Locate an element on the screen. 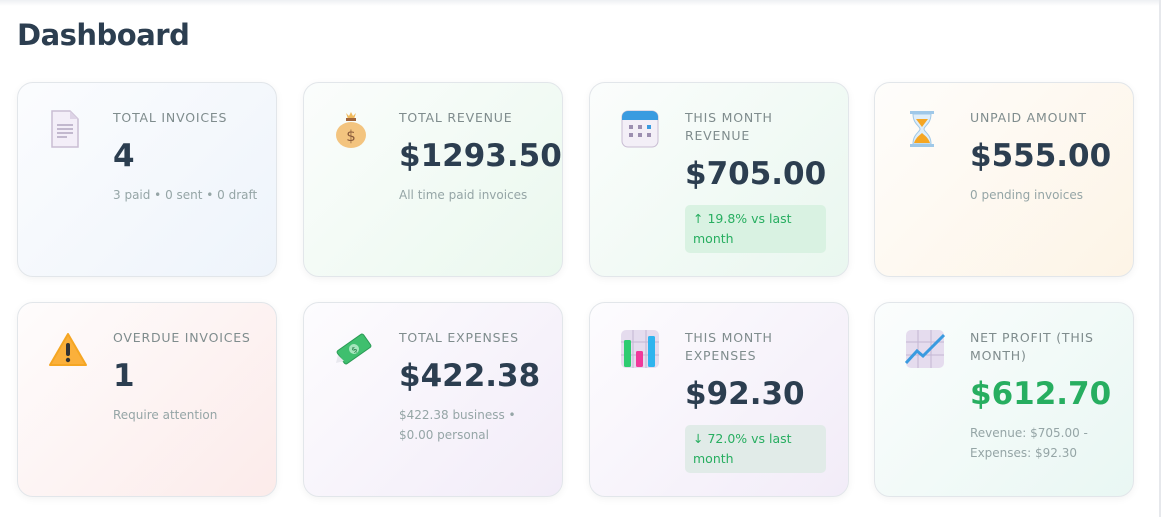  card-value: $92.30 is located at coordinates (745, 394).